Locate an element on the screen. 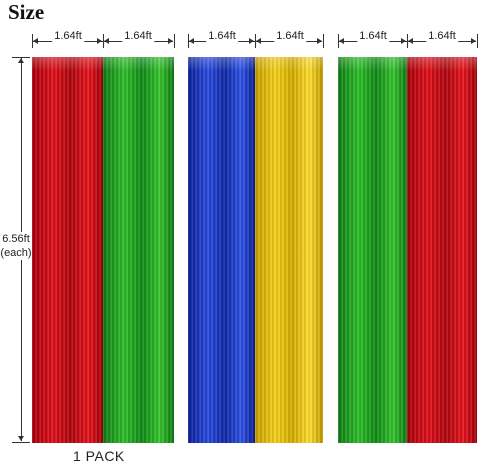  height-label: 6.56ft (each) is located at coordinates (16, 246).